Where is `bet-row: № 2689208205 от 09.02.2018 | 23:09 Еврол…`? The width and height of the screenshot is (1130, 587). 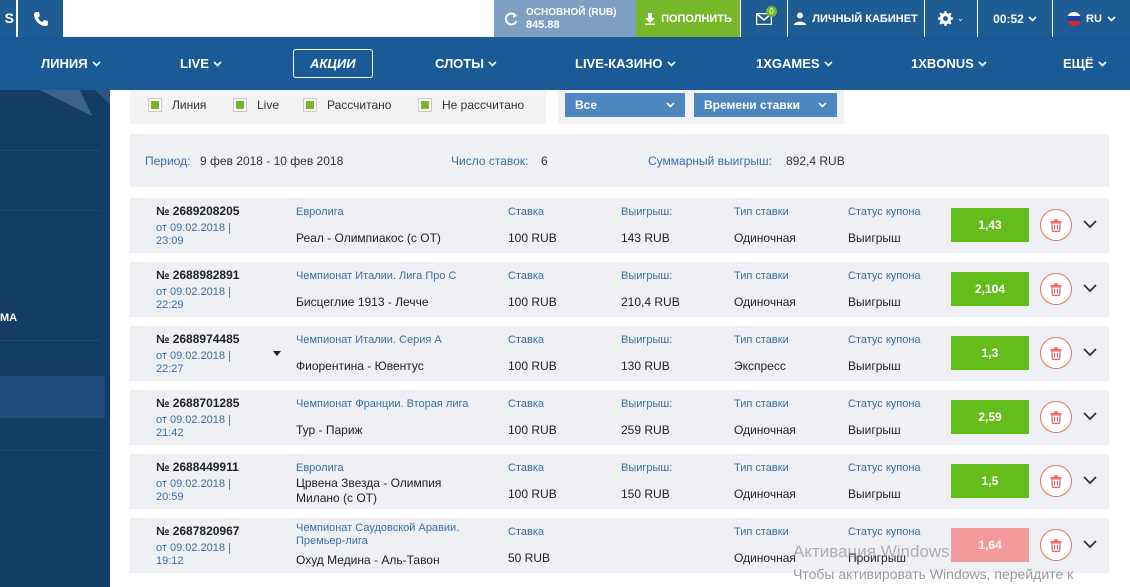 bet-row: № 2689208205 от 09.02.2018 | 23:09 Еврол… is located at coordinates (619, 225).